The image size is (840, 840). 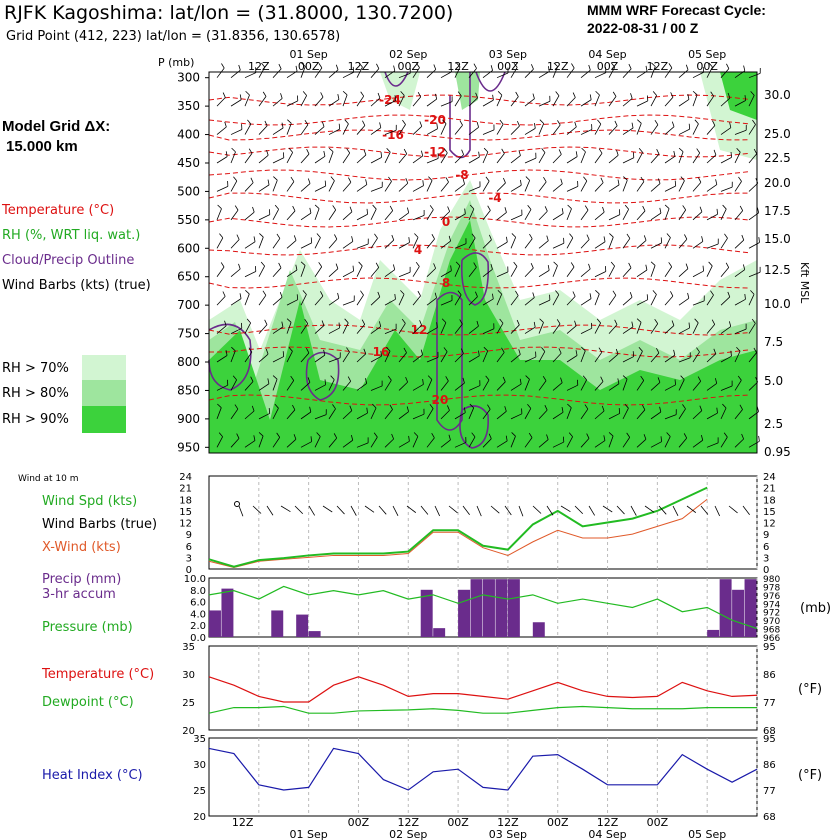 What do you see at coordinates (769, 477) in the screenshot?
I see `wind-ytick-right-24: 24` at bounding box center [769, 477].